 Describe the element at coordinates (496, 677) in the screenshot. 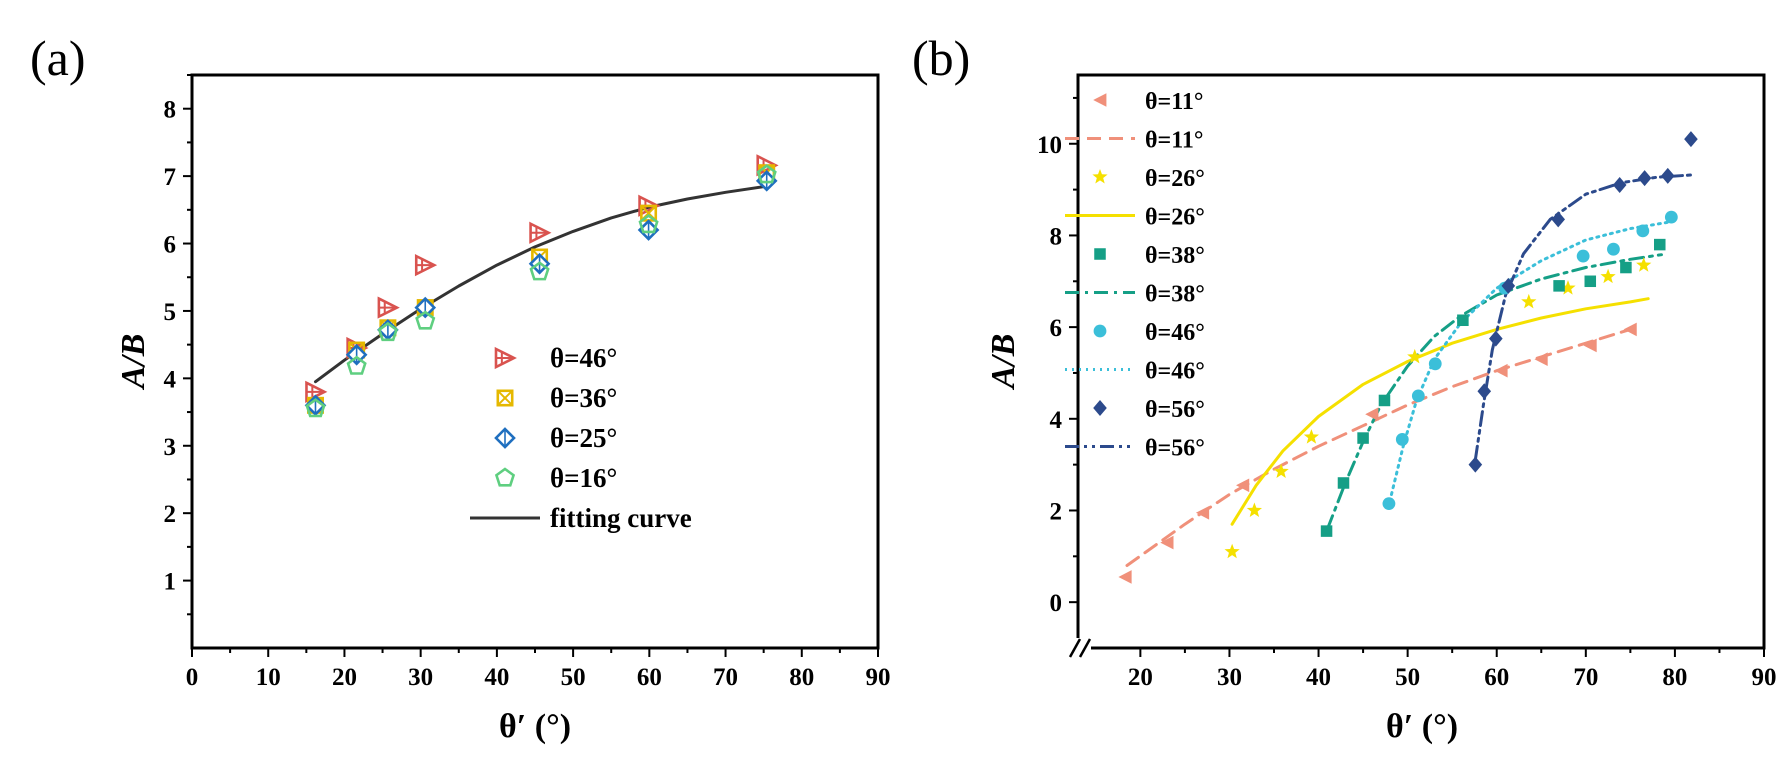

I see `x-tick-label: 40` at that location.